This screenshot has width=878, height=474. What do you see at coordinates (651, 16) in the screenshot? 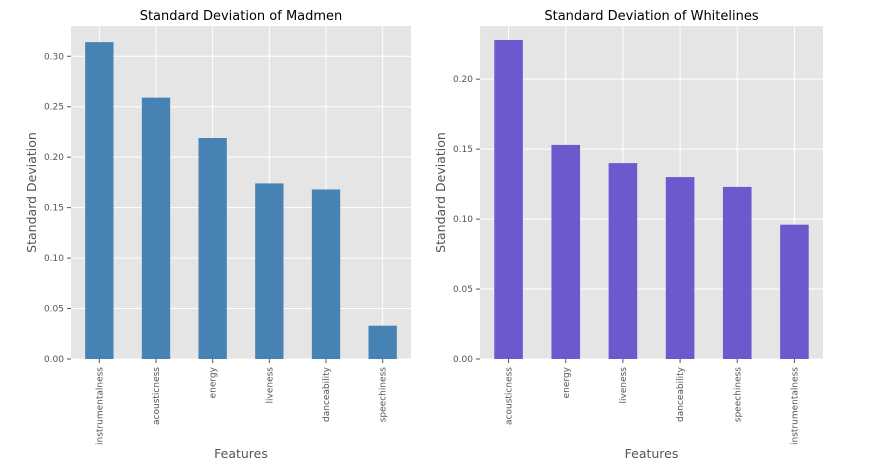
I see `chart-title: Standard Deviation of Whitelines` at bounding box center [651, 16].